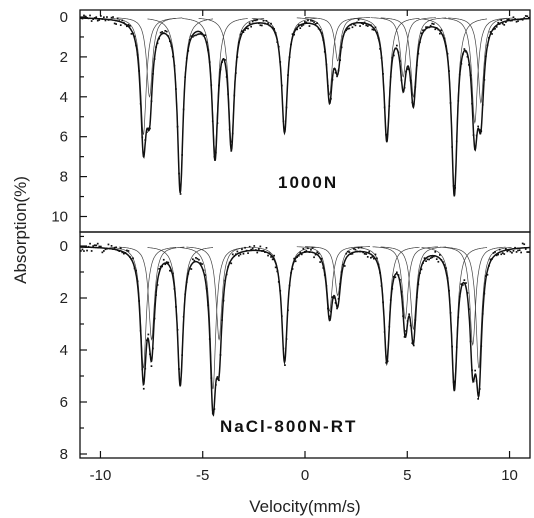  What do you see at coordinates (59, 217) in the screenshot?
I see `top-y-tick-label: 10` at bounding box center [59, 217].